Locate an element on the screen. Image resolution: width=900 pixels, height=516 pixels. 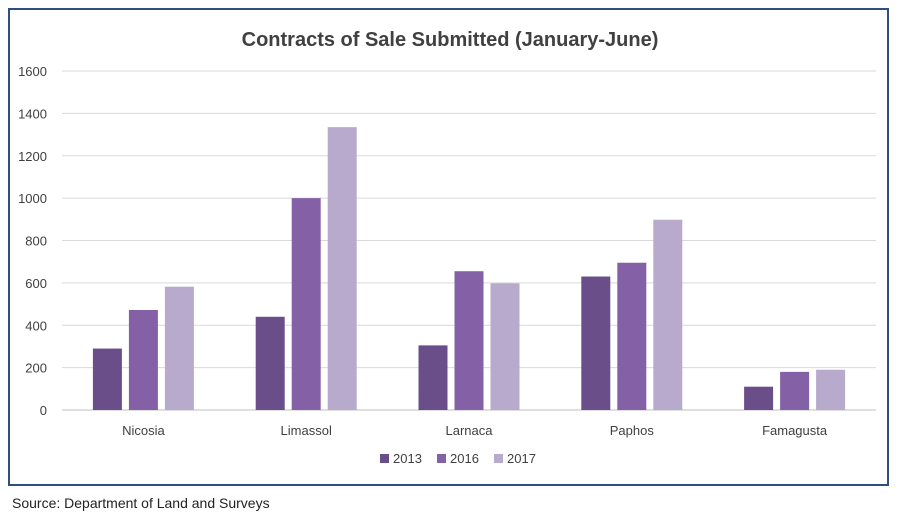
bar-2013-limassol is located at coordinates (270, 363).